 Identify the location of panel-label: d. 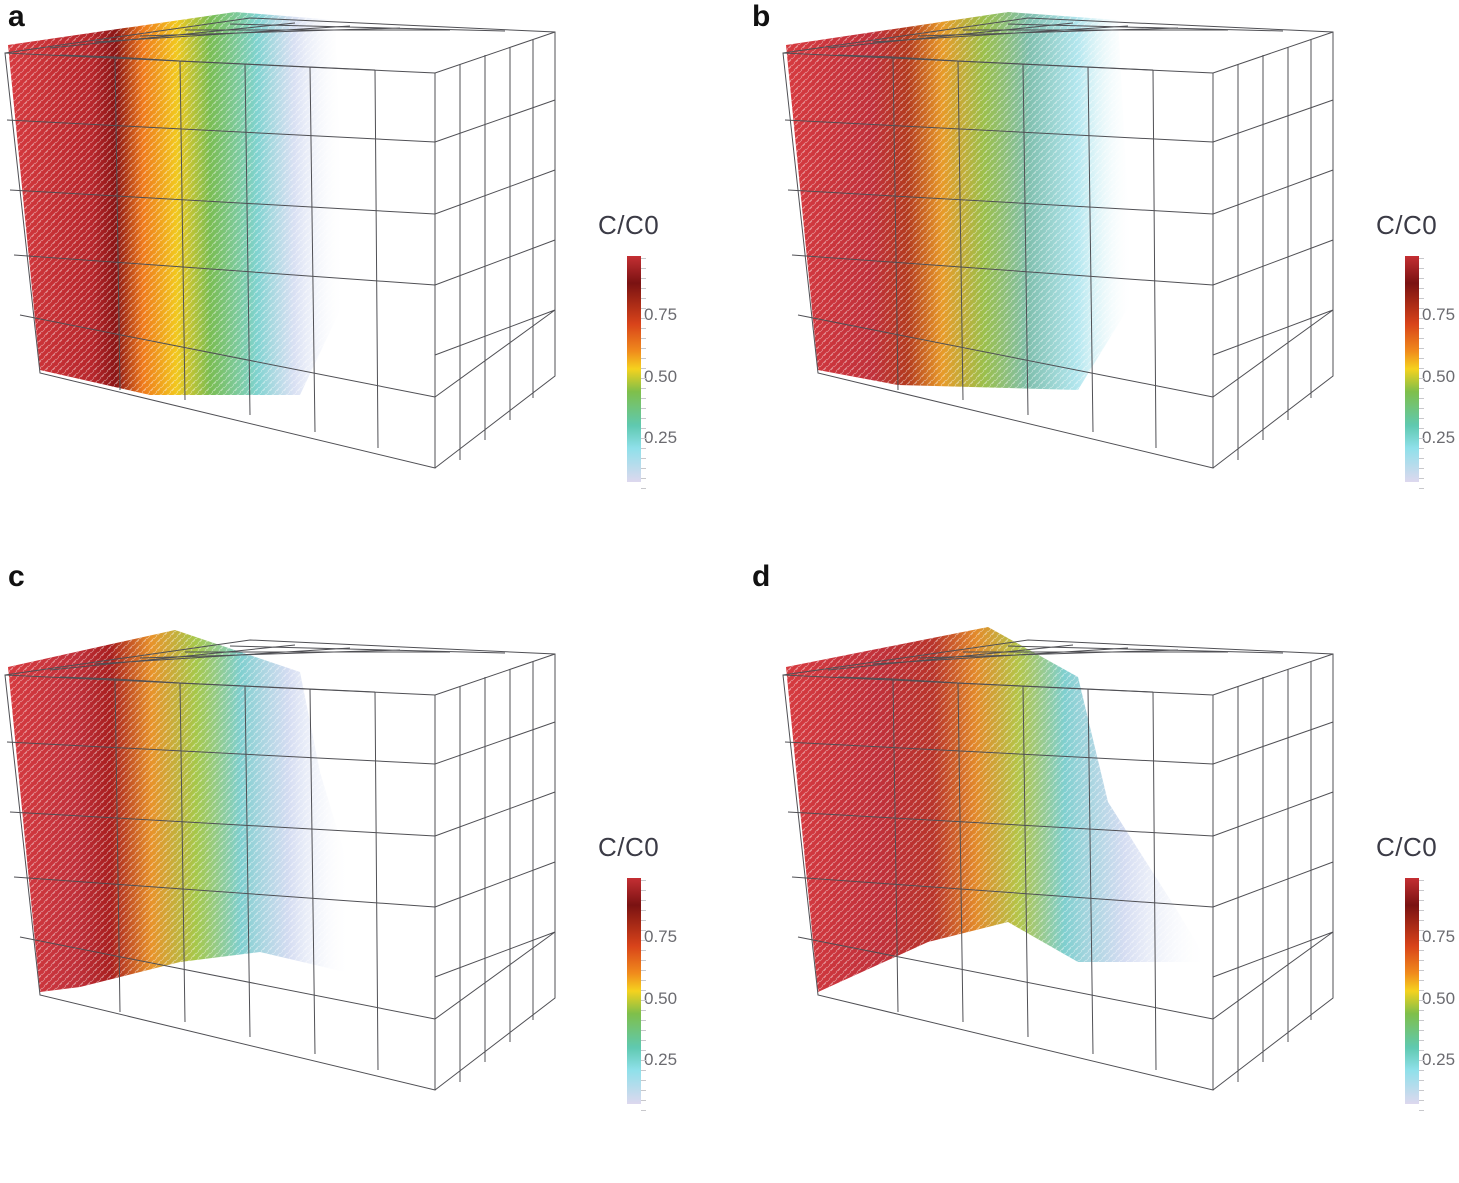
(761, 576).